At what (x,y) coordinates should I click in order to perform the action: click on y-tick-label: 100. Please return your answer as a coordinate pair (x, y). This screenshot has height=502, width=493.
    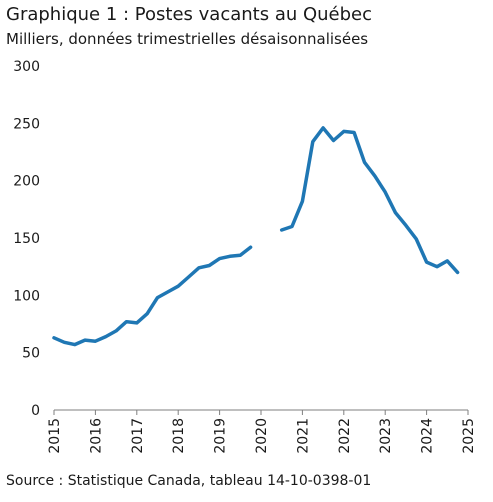
    Looking at the image, I should click on (26, 296).